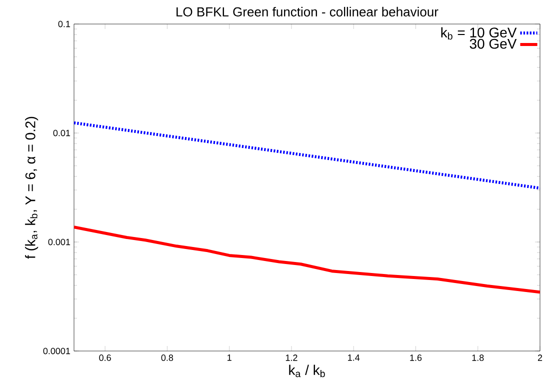 This screenshot has width=545, height=389. I want to click on legend-label: 30 GeV, so click(493, 43).